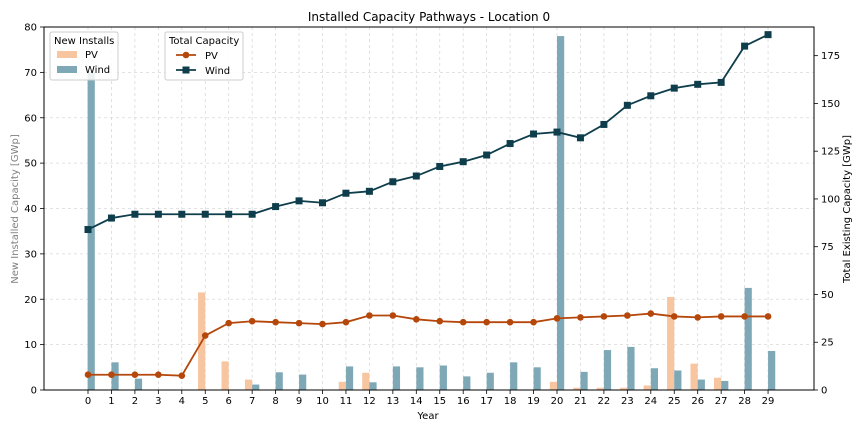 Image resolution: width=864 pixels, height=436 pixels. I want to click on left-tick-label: 20, so click(30, 300).